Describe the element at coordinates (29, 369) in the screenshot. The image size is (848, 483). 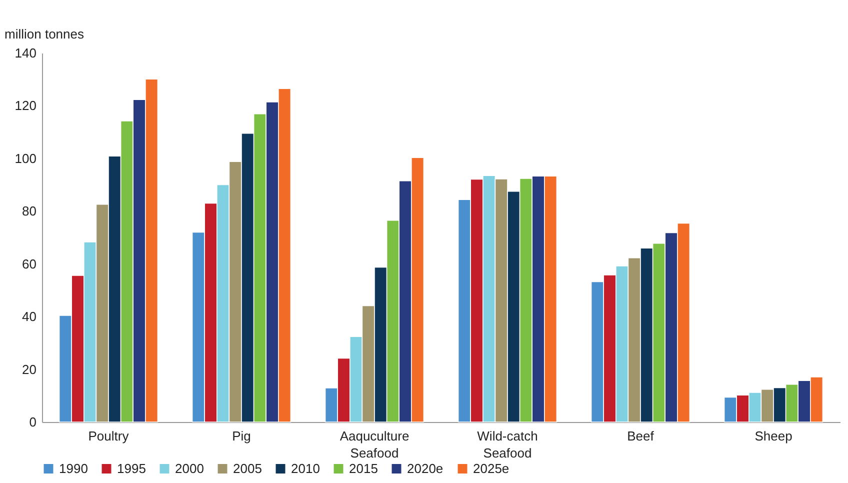
I see `y-tick-label: 20` at that location.